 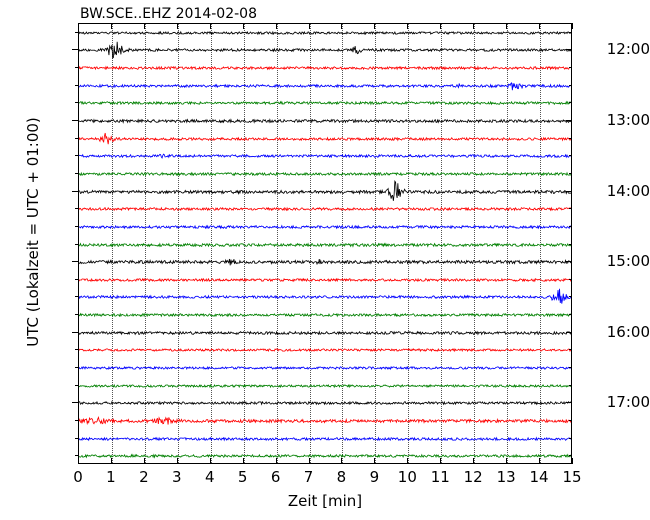 What do you see at coordinates (275, 477) in the screenshot?
I see `x-tick-label: 6` at bounding box center [275, 477].